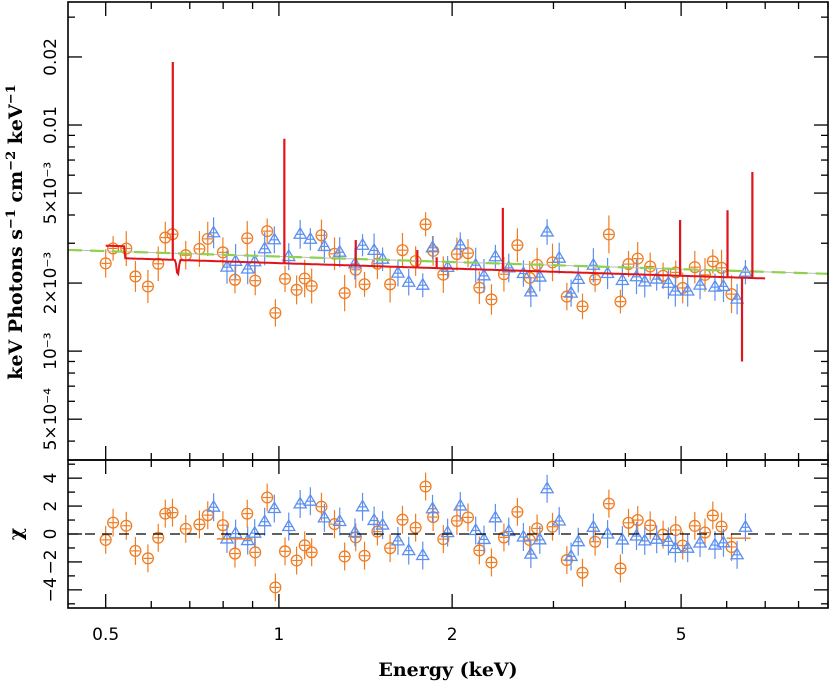 This screenshot has height=684, width=830. What do you see at coordinates (51, 534) in the screenshot?
I see `residual-y-tick-label: 0` at bounding box center [51, 534].